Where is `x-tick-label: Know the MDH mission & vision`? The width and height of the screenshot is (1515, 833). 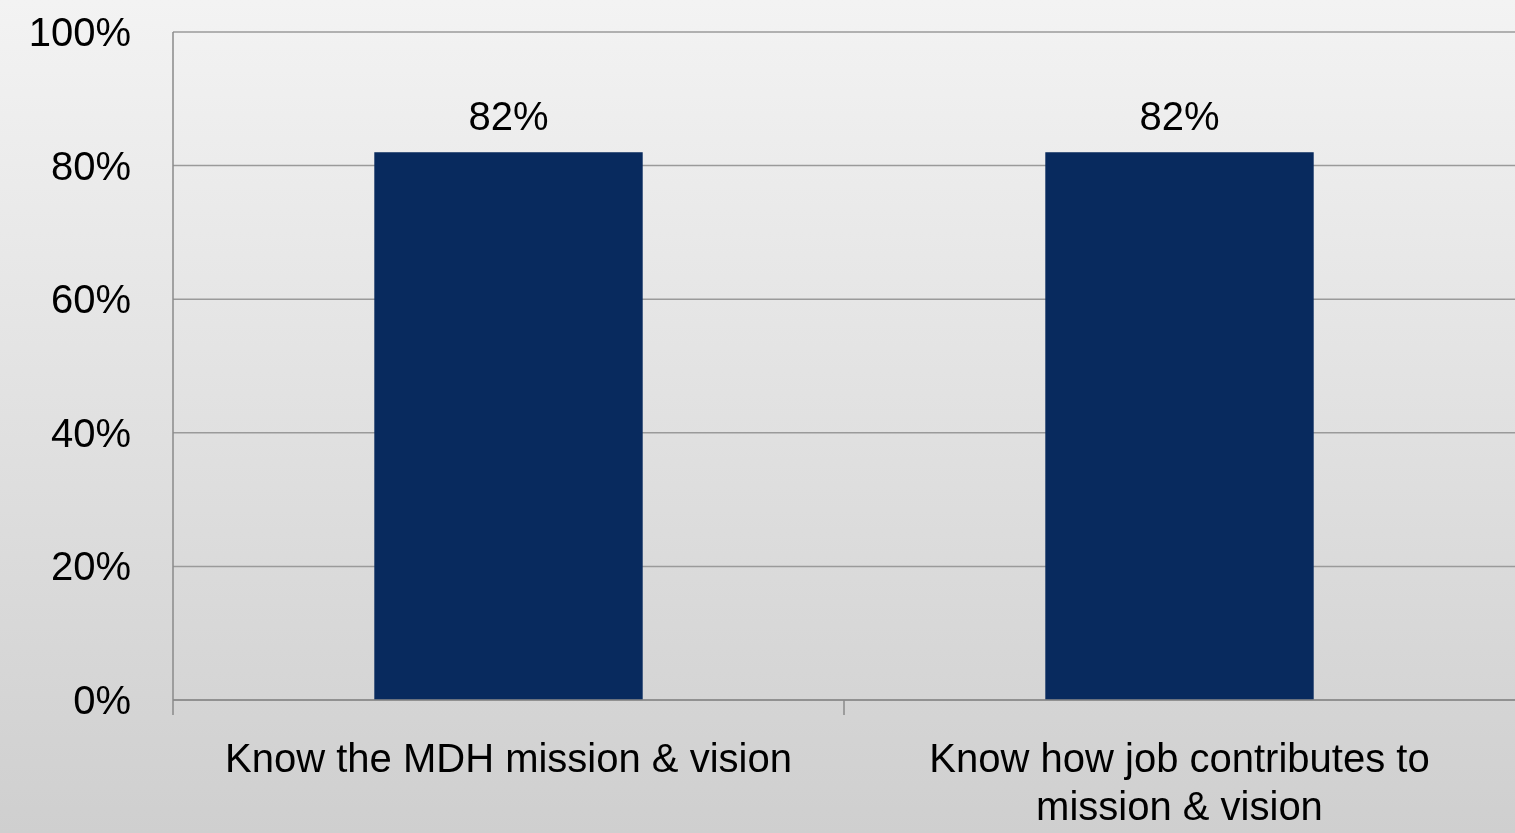
x-tick-label: Know the MDH mission & vision is located at coordinates (508, 758).